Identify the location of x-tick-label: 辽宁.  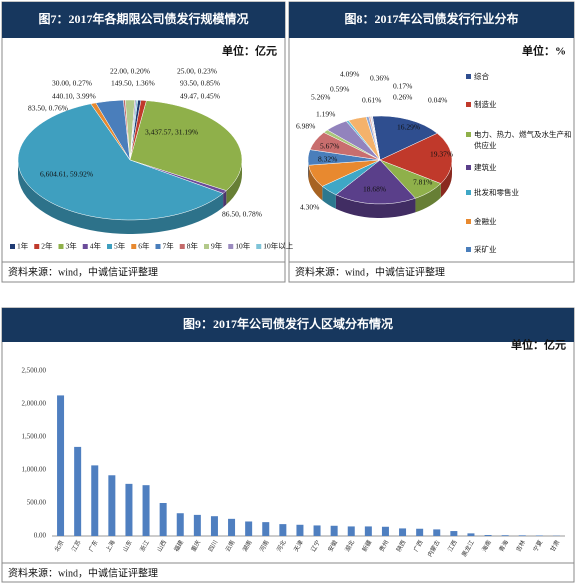
(315, 546).